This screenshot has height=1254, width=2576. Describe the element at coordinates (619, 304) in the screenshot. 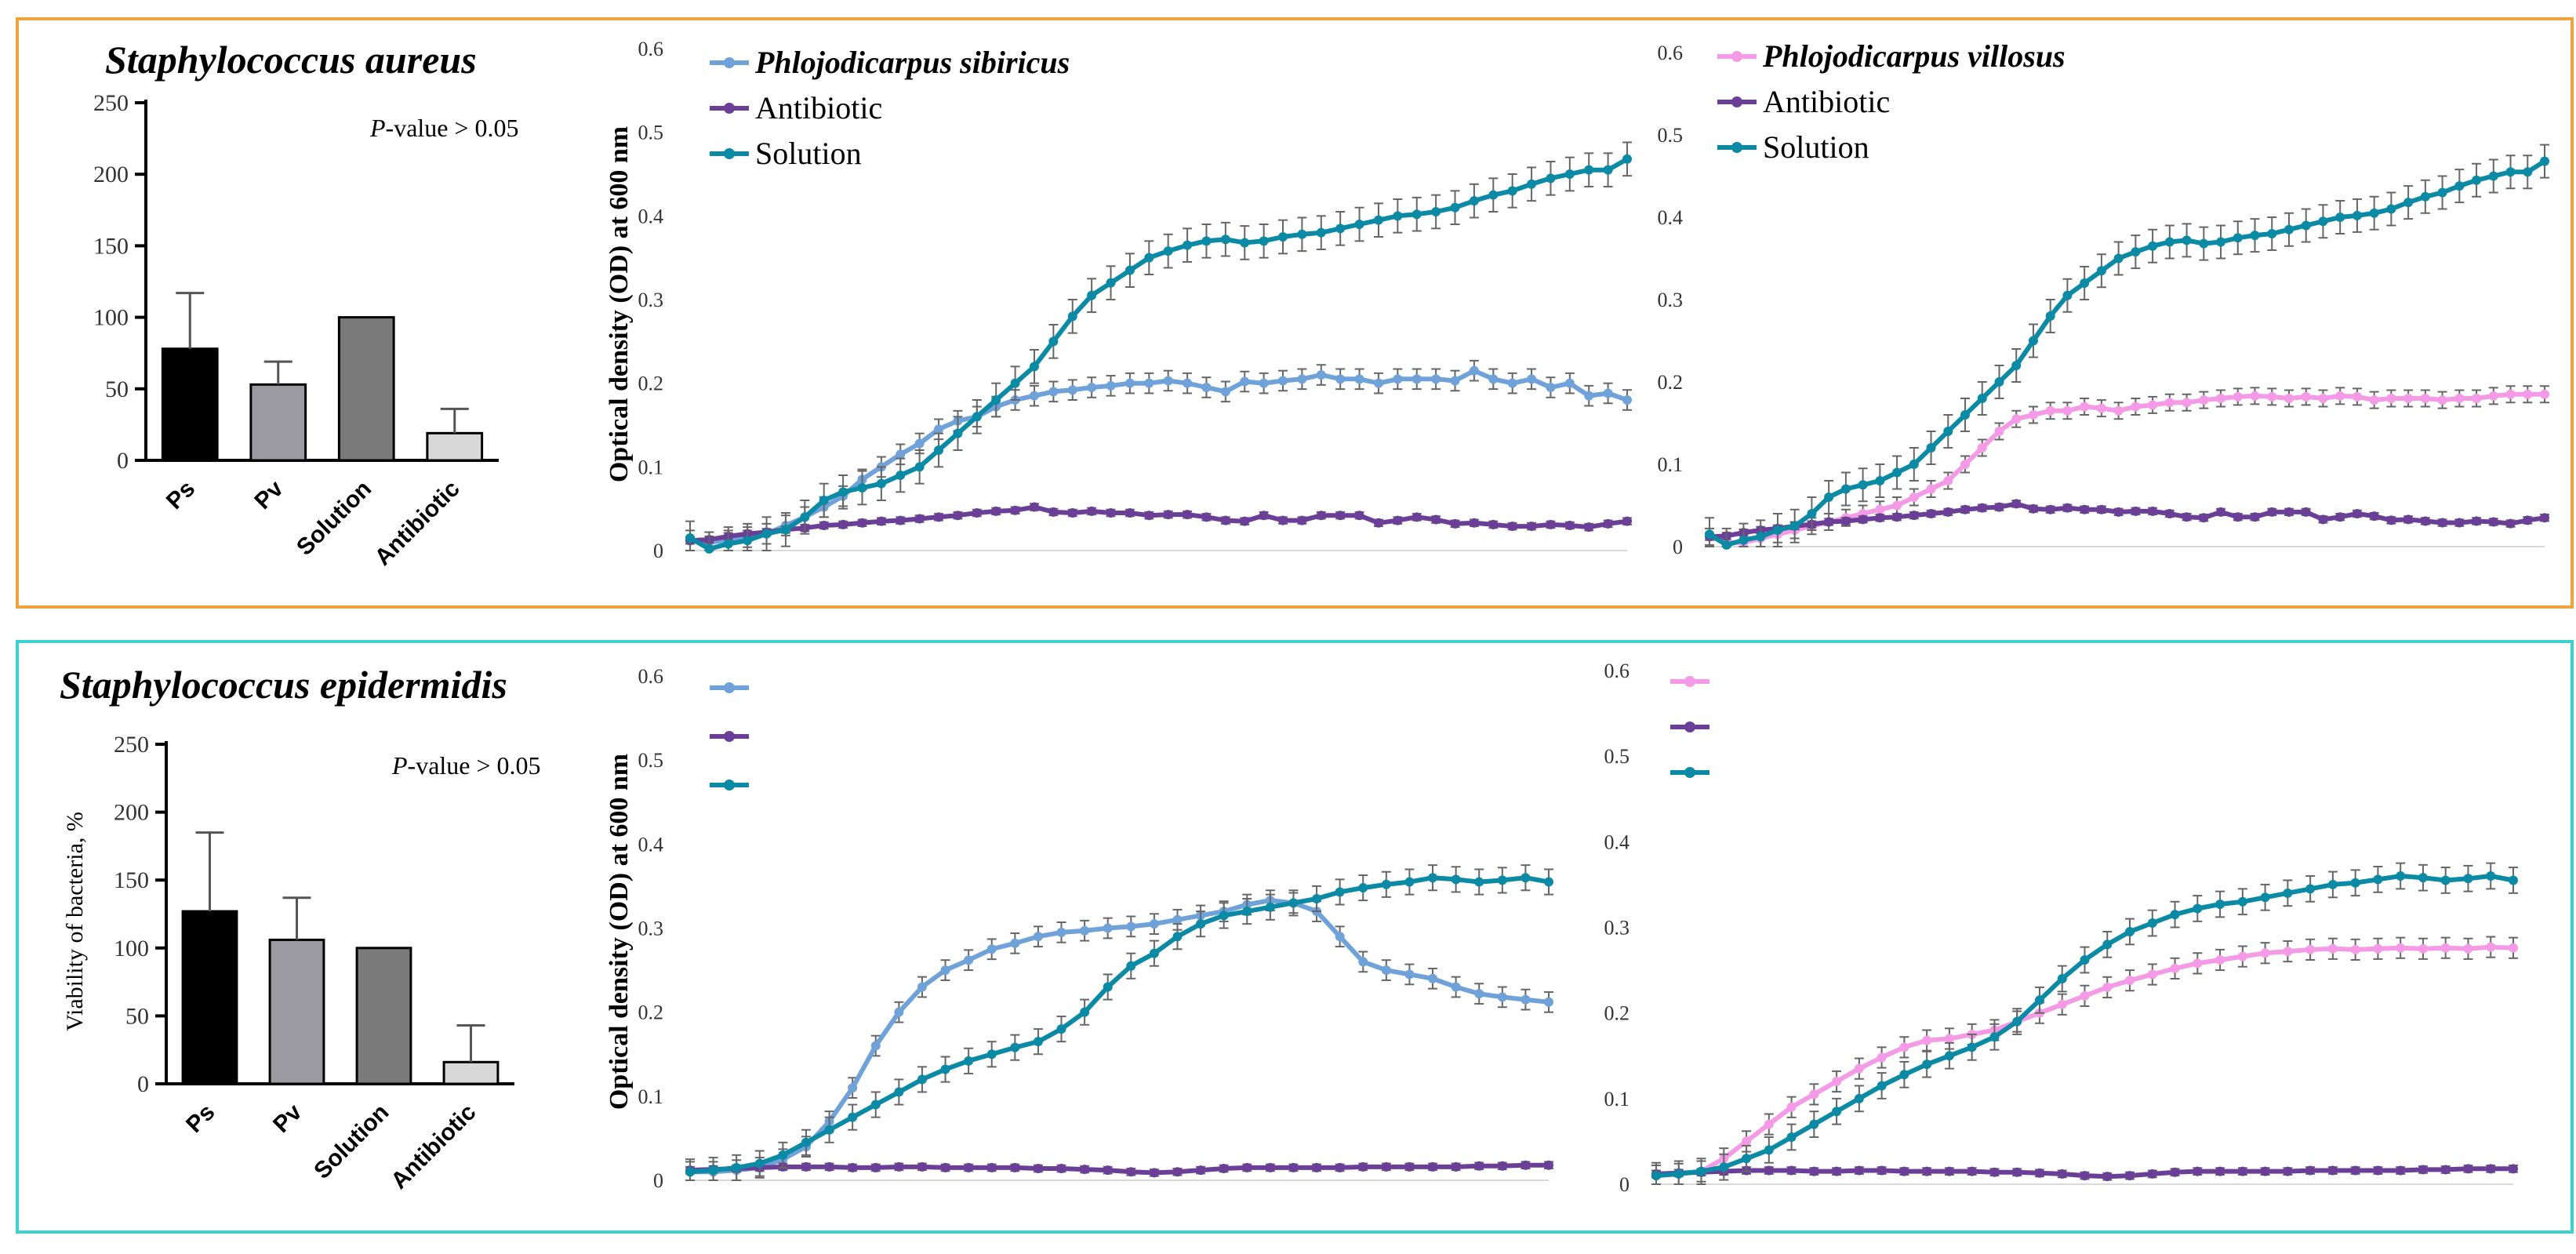

I see `line-chart-y-axis-title: Optical density (OD) at 600 nm` at that location.